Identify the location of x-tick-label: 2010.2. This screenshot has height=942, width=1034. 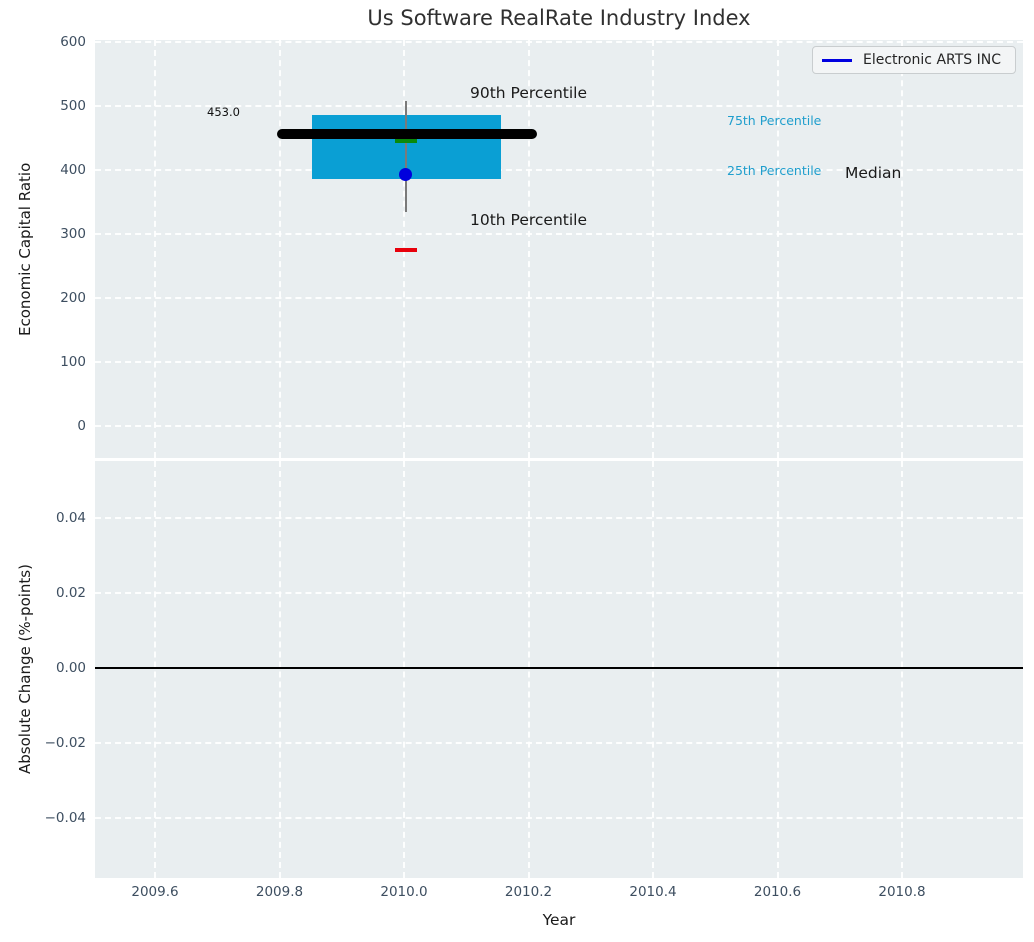
(528, 892).